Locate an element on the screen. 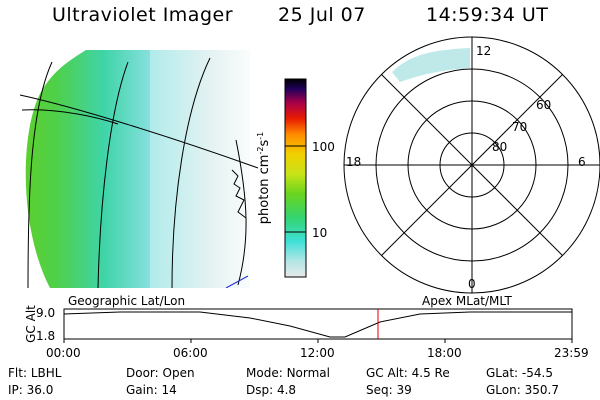 Image resolution: width=600 pixels, height=400 pixels. status-glat: GLat: -54.5 is located at coordinates (519, 373).